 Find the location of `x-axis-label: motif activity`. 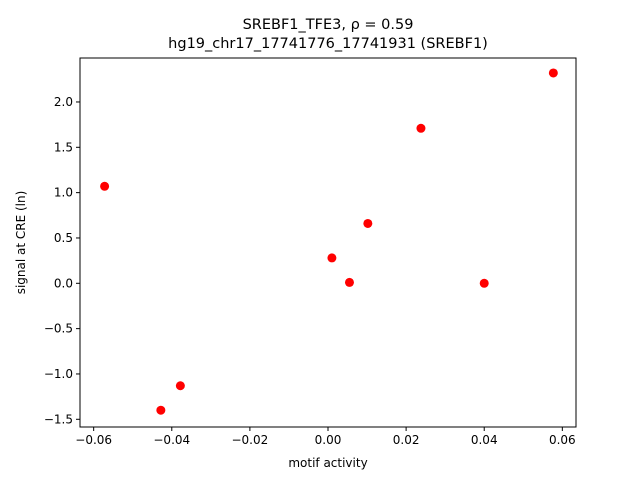

x-axis-label: motif activity is located at coordinates (327, 463).